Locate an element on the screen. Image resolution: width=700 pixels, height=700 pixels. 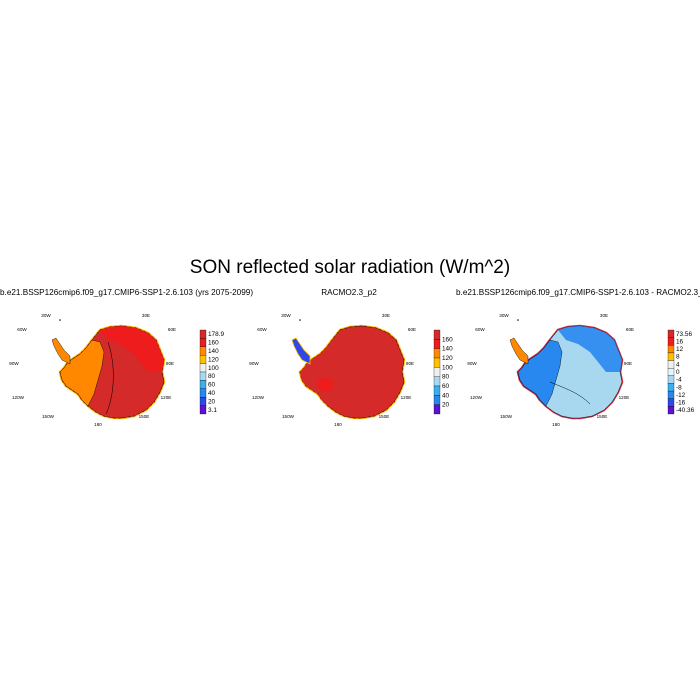
colorbar-label: 12 is located at coordinates (680, 349).